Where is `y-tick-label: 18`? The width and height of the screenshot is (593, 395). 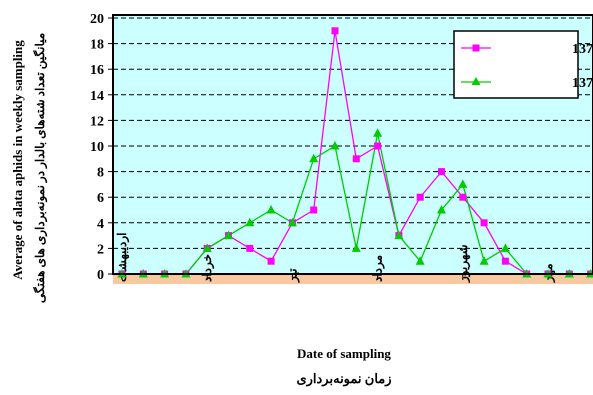
y-tick-label: 18 is located at coordinates (97, 45).